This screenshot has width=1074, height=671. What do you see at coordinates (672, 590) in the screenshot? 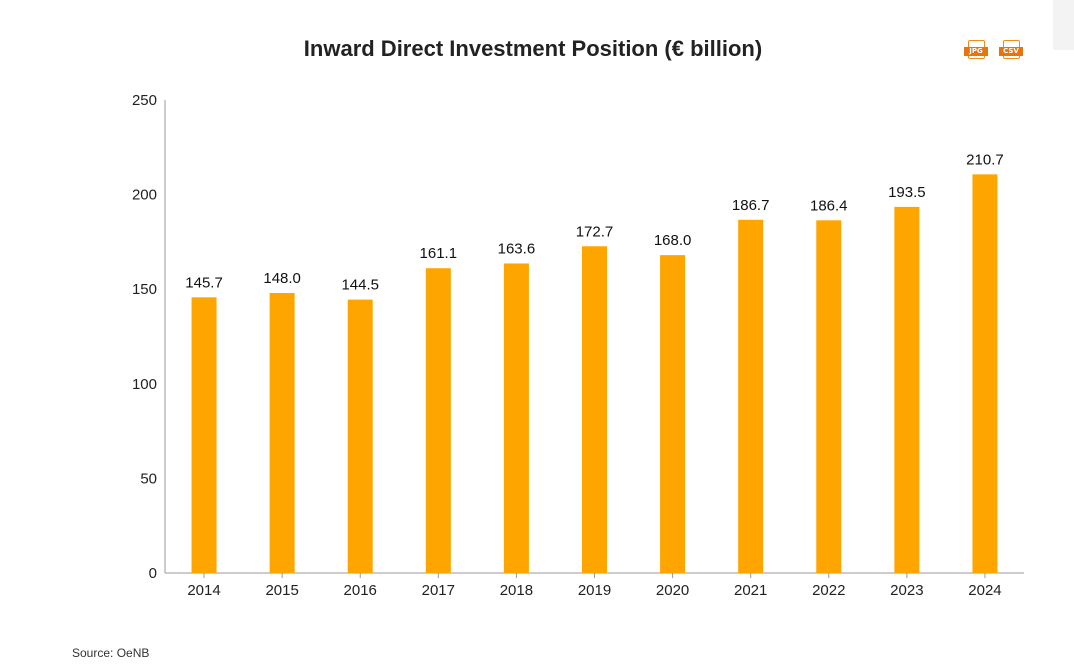
I see `x-tick-label: 2020` at bounding box center [672, 590].